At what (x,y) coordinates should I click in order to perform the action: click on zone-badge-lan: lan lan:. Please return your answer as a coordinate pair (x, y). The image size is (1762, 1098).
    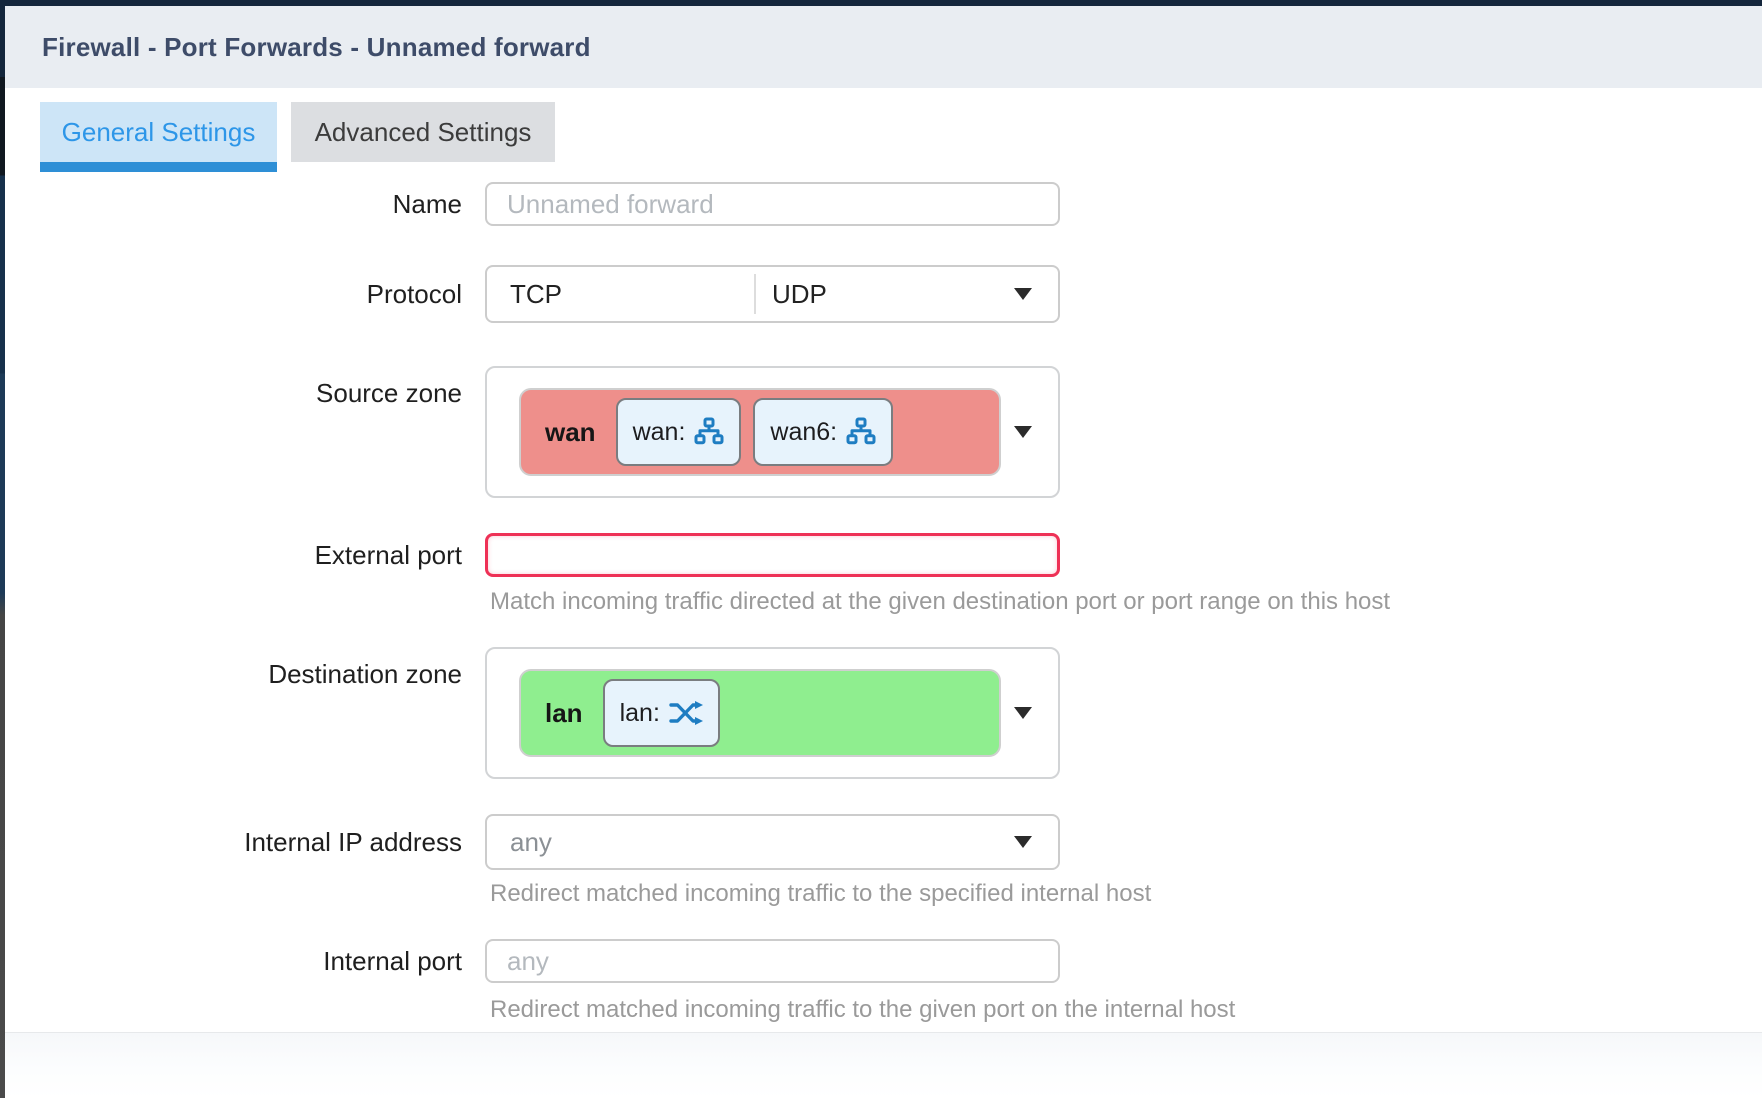
    Looking at the image, I should click on (760, 713).